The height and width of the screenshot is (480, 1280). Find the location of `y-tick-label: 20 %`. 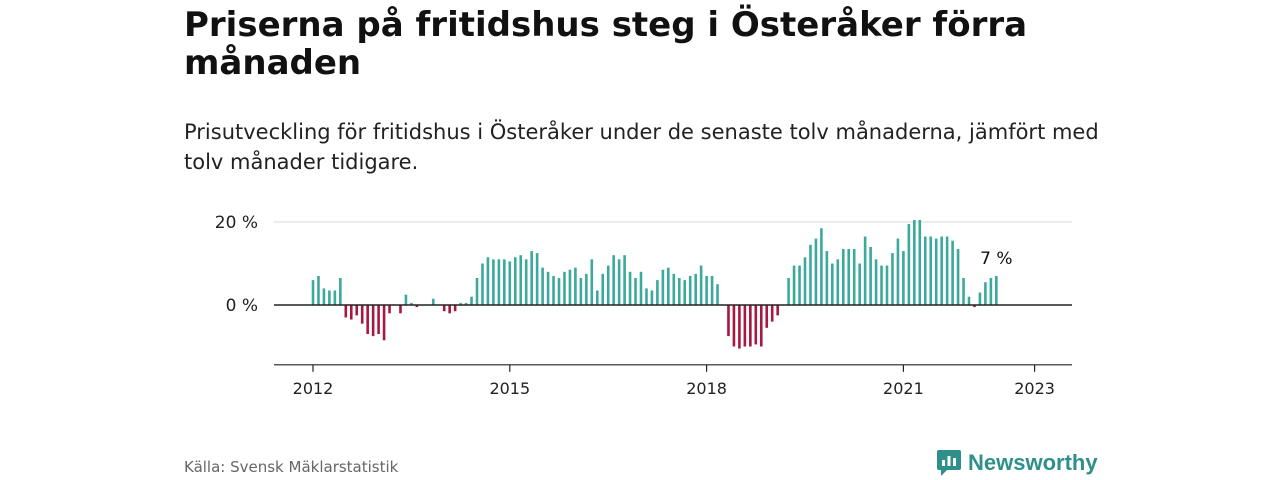

y-tick-label: 20 % is located at coordinates (236, 223).